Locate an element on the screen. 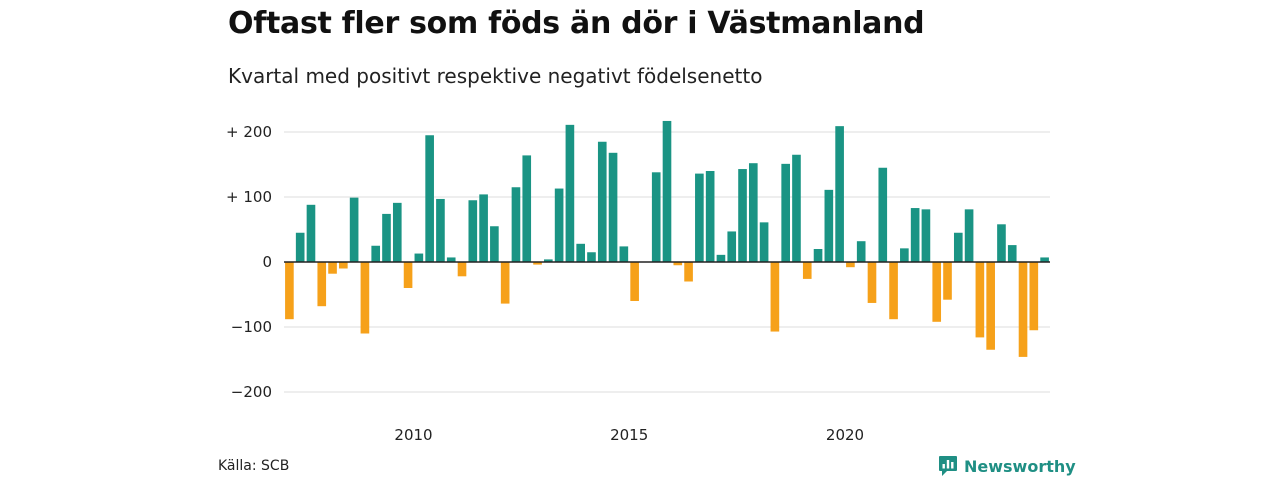  y-tick-label: + 200 is located at coordinates (249, 132).